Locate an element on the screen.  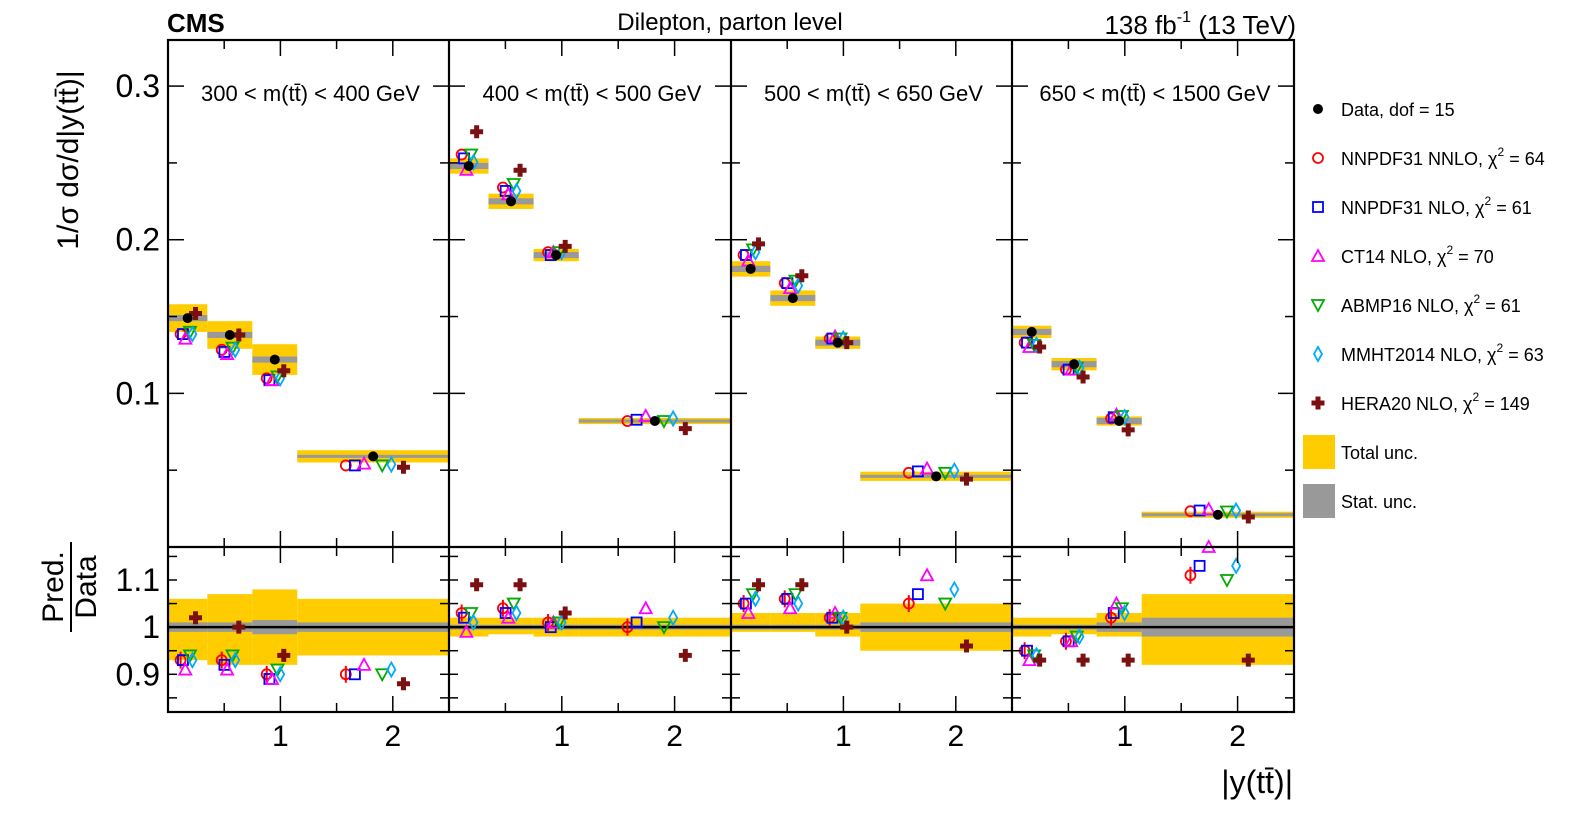
panel-1: 300 < m(tt̄) < 400 GeV is located at coordinates (308, 386).